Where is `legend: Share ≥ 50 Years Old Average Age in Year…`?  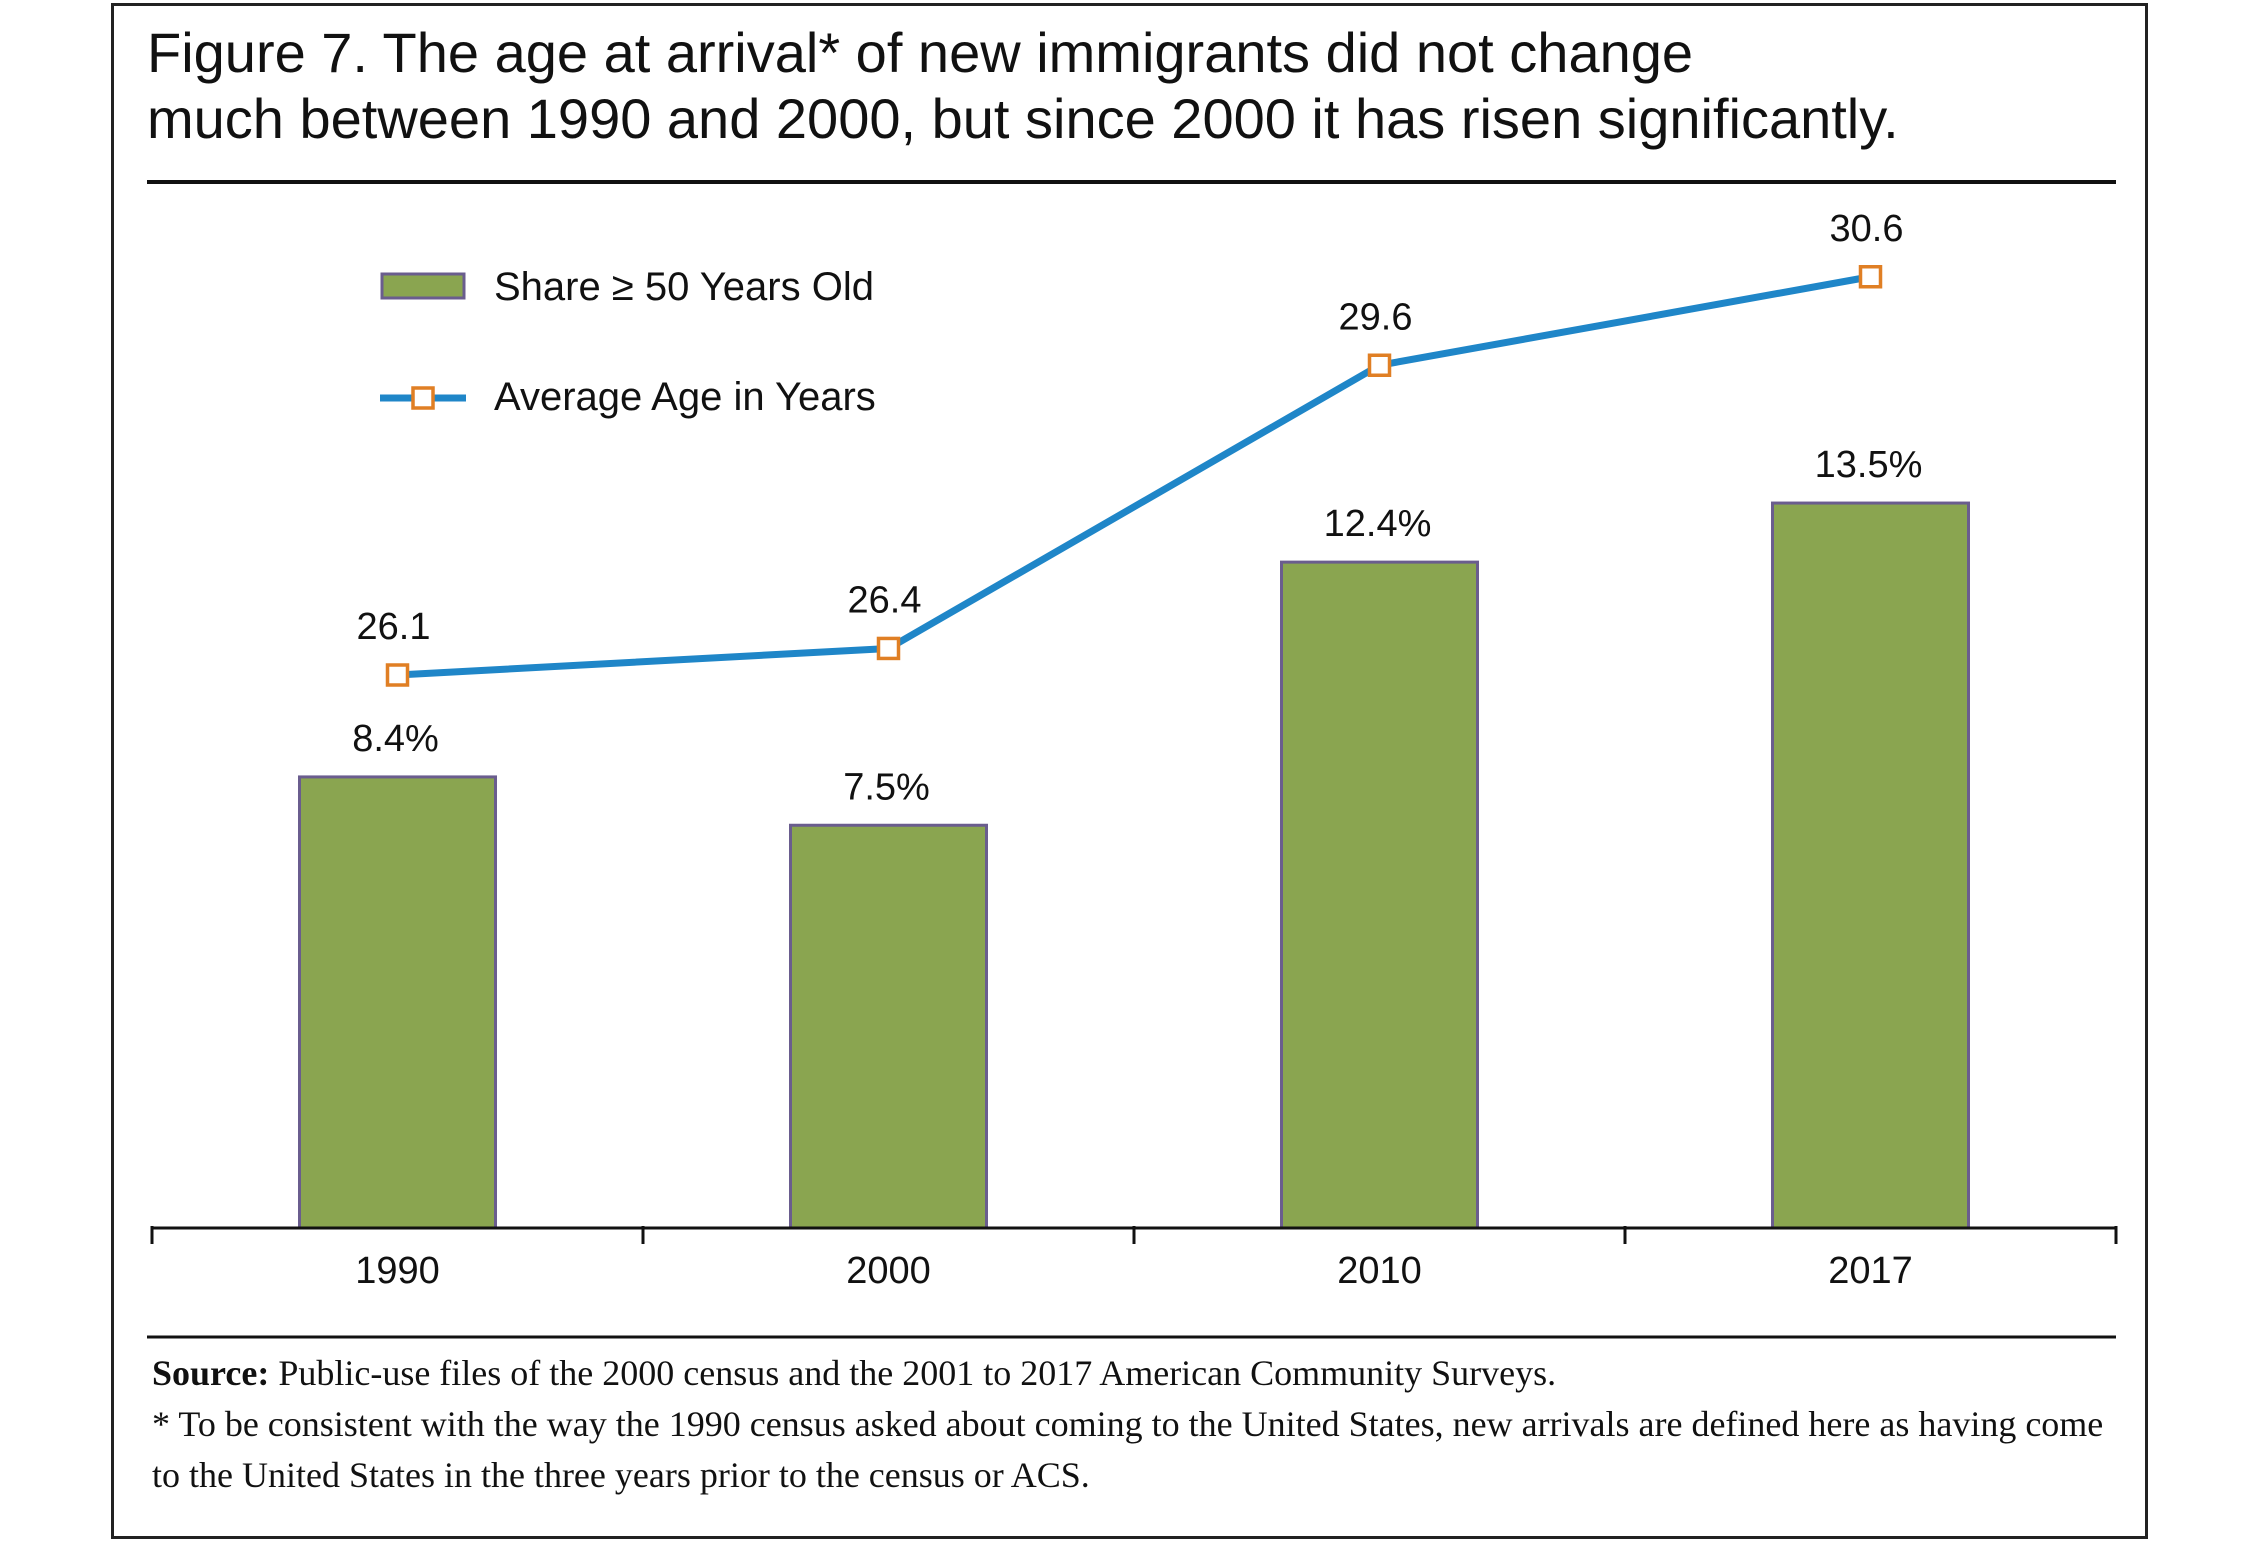 legend: Share ≥ 50 Years Old Average Age in Year… is located at coordinates (628, 342).